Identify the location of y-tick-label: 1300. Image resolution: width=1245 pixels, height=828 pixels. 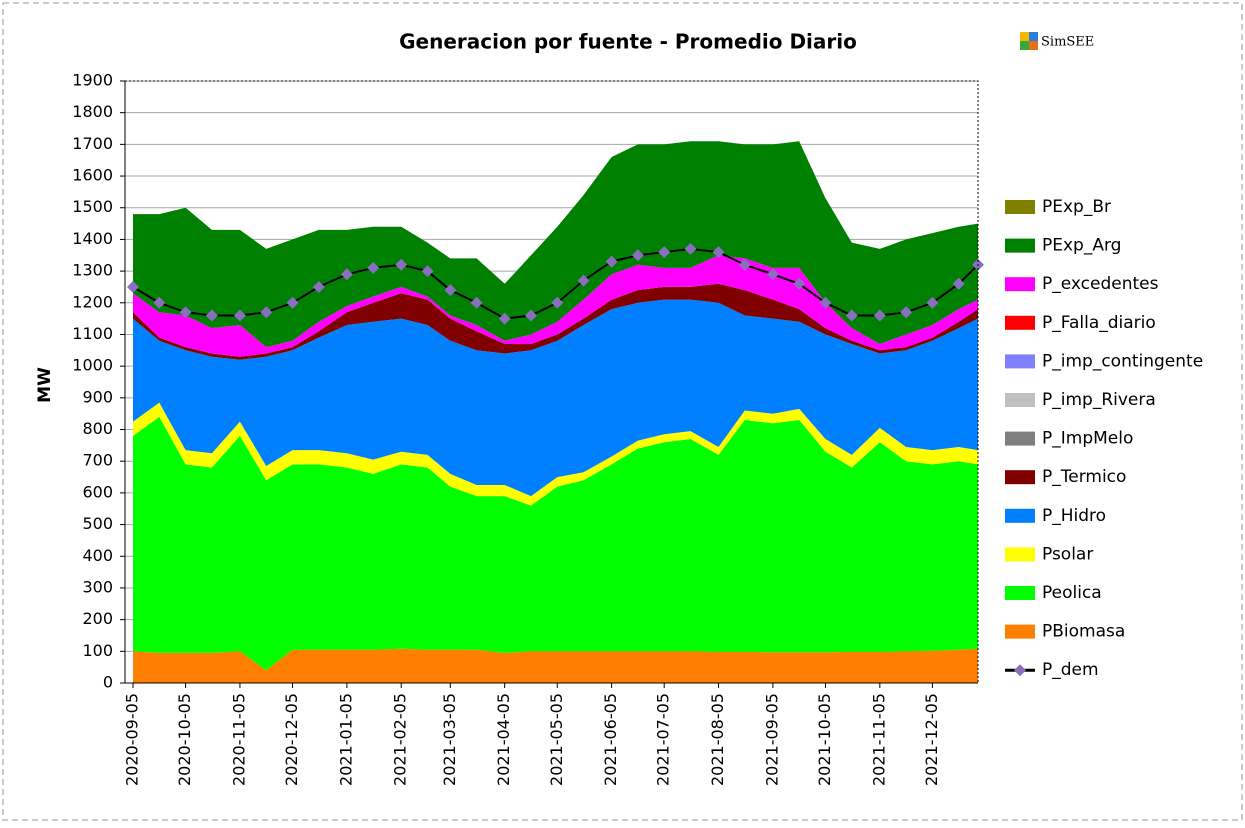
(92, 270).